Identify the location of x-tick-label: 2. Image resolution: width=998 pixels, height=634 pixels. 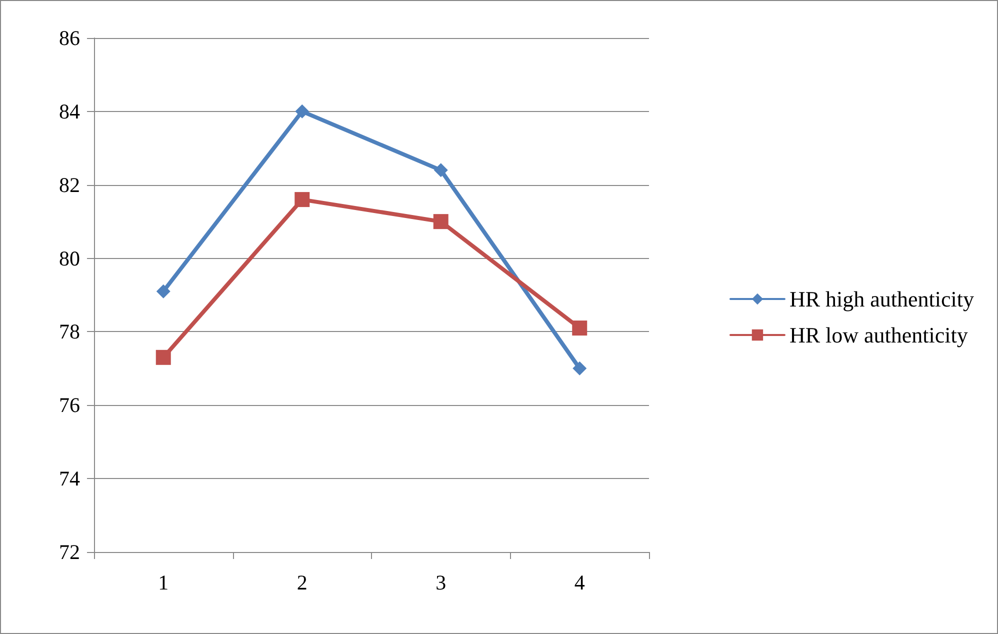
(302, 582).